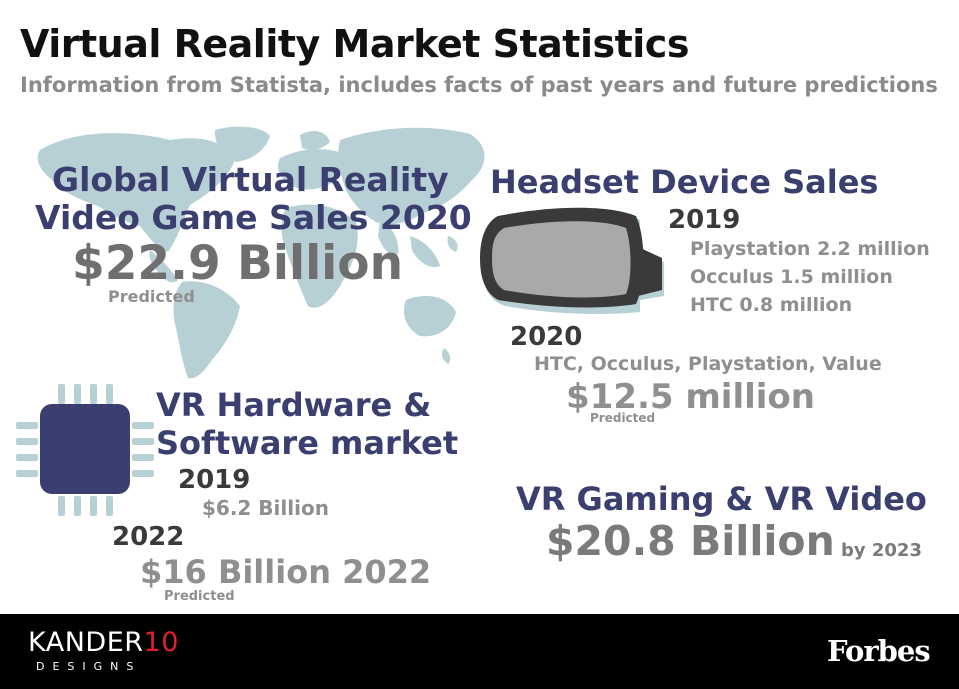 This screenshot has height=689, width=959. What do you see at coordinates (791, 277) in the screenshot?
I see `headset-item: Occulus 1.5 million` at bounding box center [791, 277].